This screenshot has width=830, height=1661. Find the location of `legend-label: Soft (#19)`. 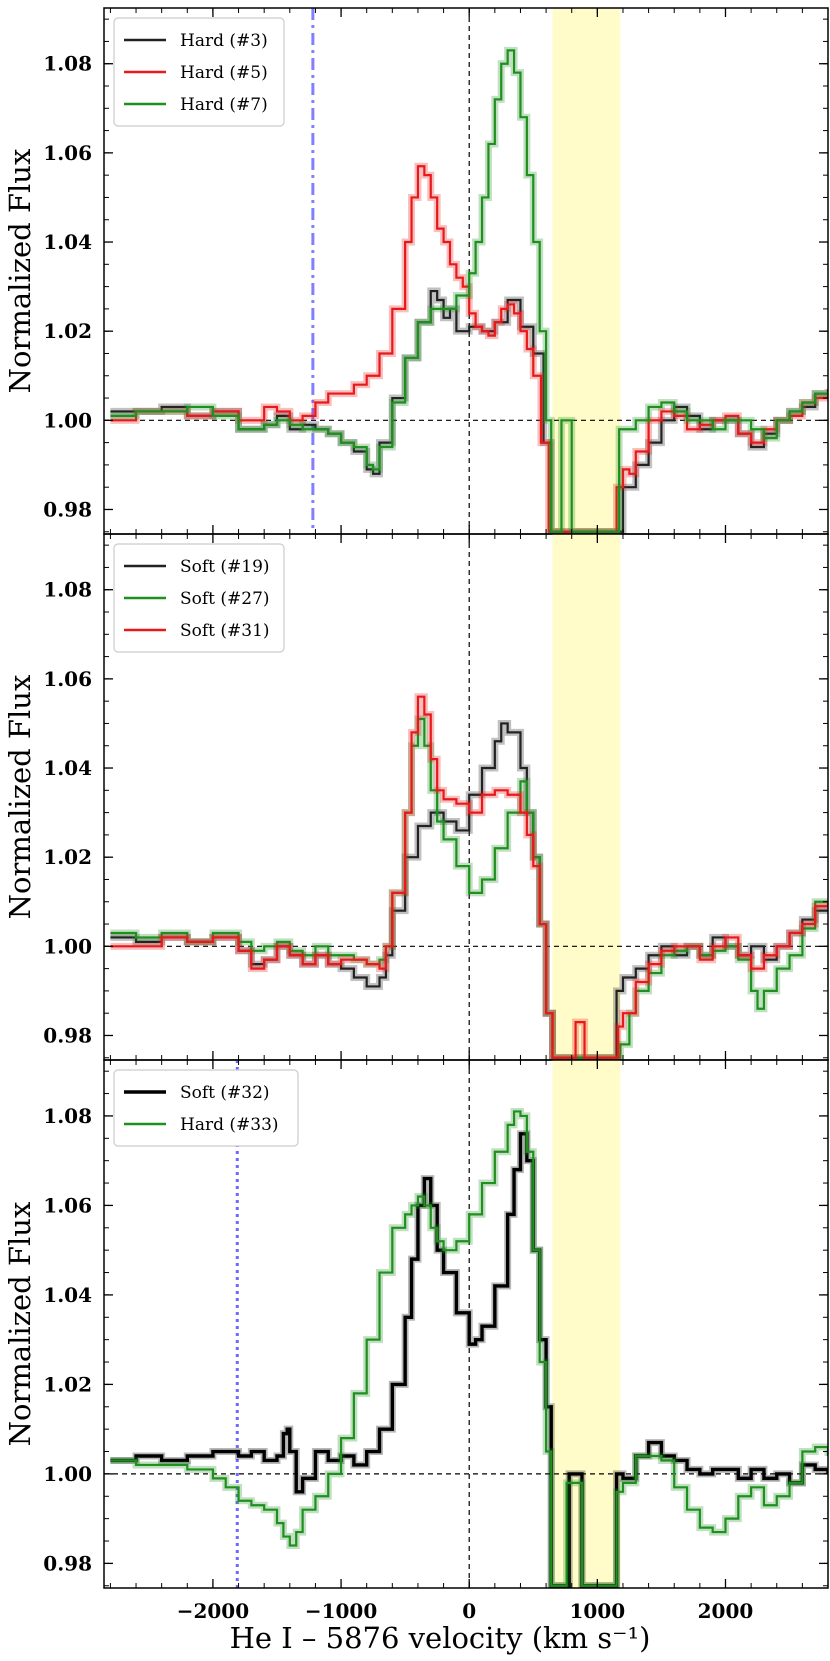

legend-label: Soft (#19) is located at coordinates (225, 567).